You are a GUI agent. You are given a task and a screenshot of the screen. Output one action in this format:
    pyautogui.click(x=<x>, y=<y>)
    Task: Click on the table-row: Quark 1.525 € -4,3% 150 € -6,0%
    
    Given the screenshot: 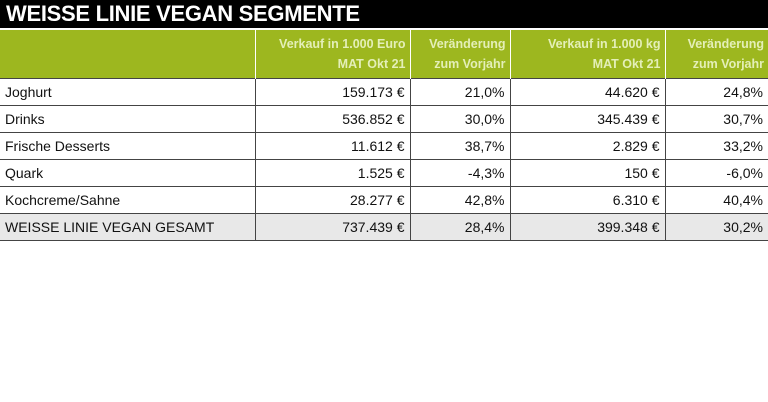 What is the action you would take?
    pyautogui.click(x=384, y=173)
    